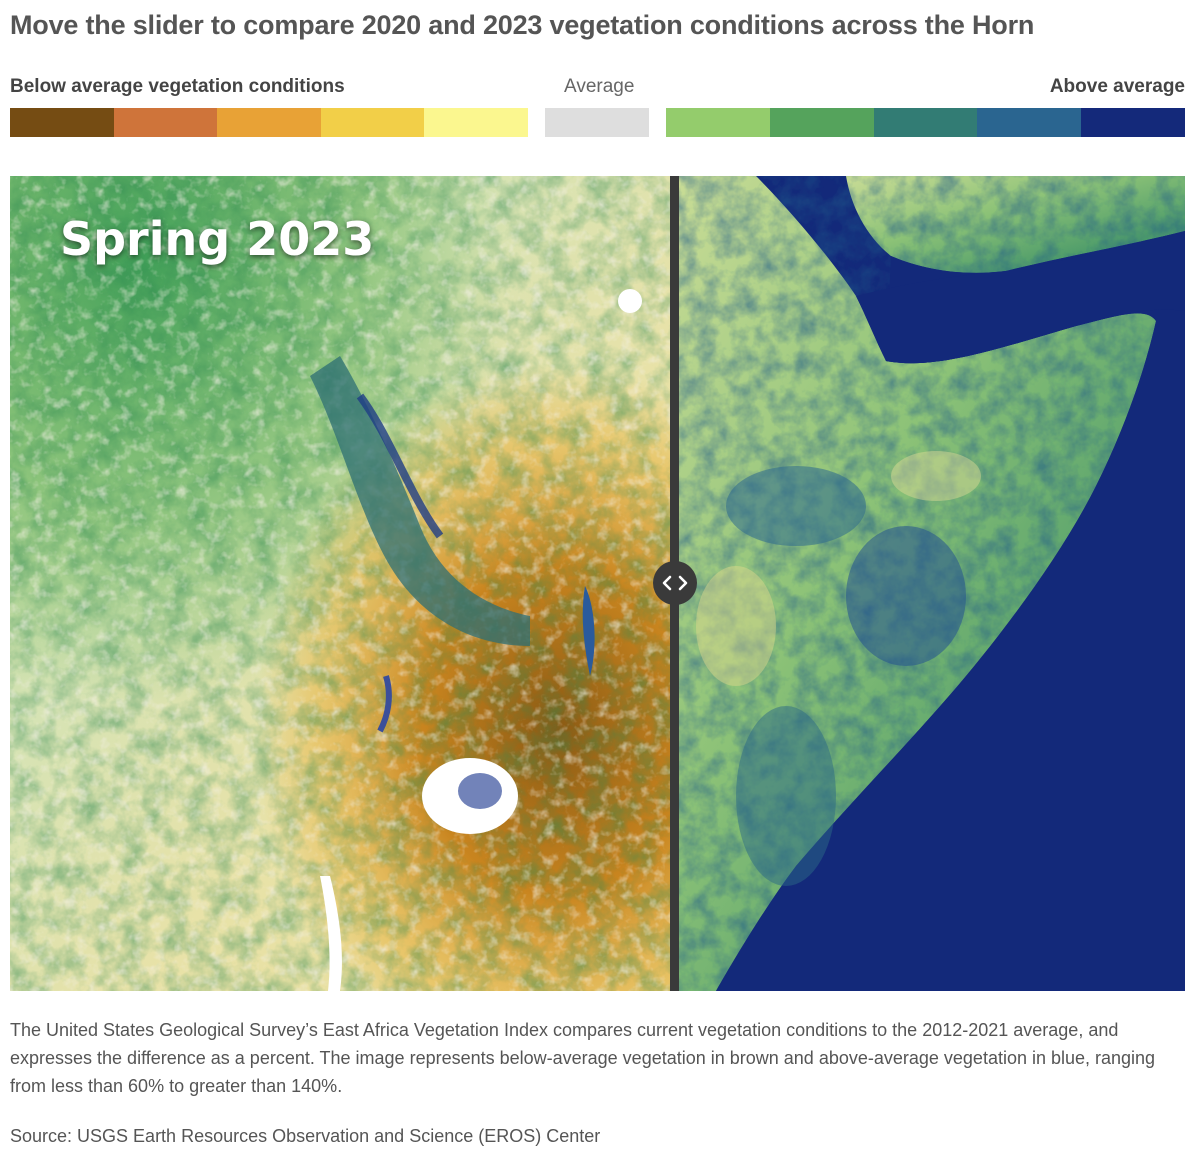 Image resolution: width=1200 pixels, height=1164 pixels. What do you see at coordinates (177, 86) in the screenshot?
I see `legend-below-label: Below average vegetation conditions` at bounding box center [177, 86].